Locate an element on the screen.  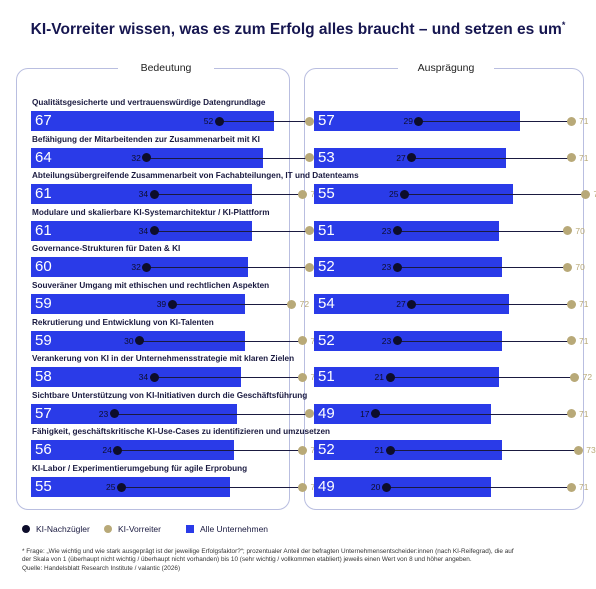
value-nachzuegler-auspraegung: 25 is located at coordinates (394, 194).